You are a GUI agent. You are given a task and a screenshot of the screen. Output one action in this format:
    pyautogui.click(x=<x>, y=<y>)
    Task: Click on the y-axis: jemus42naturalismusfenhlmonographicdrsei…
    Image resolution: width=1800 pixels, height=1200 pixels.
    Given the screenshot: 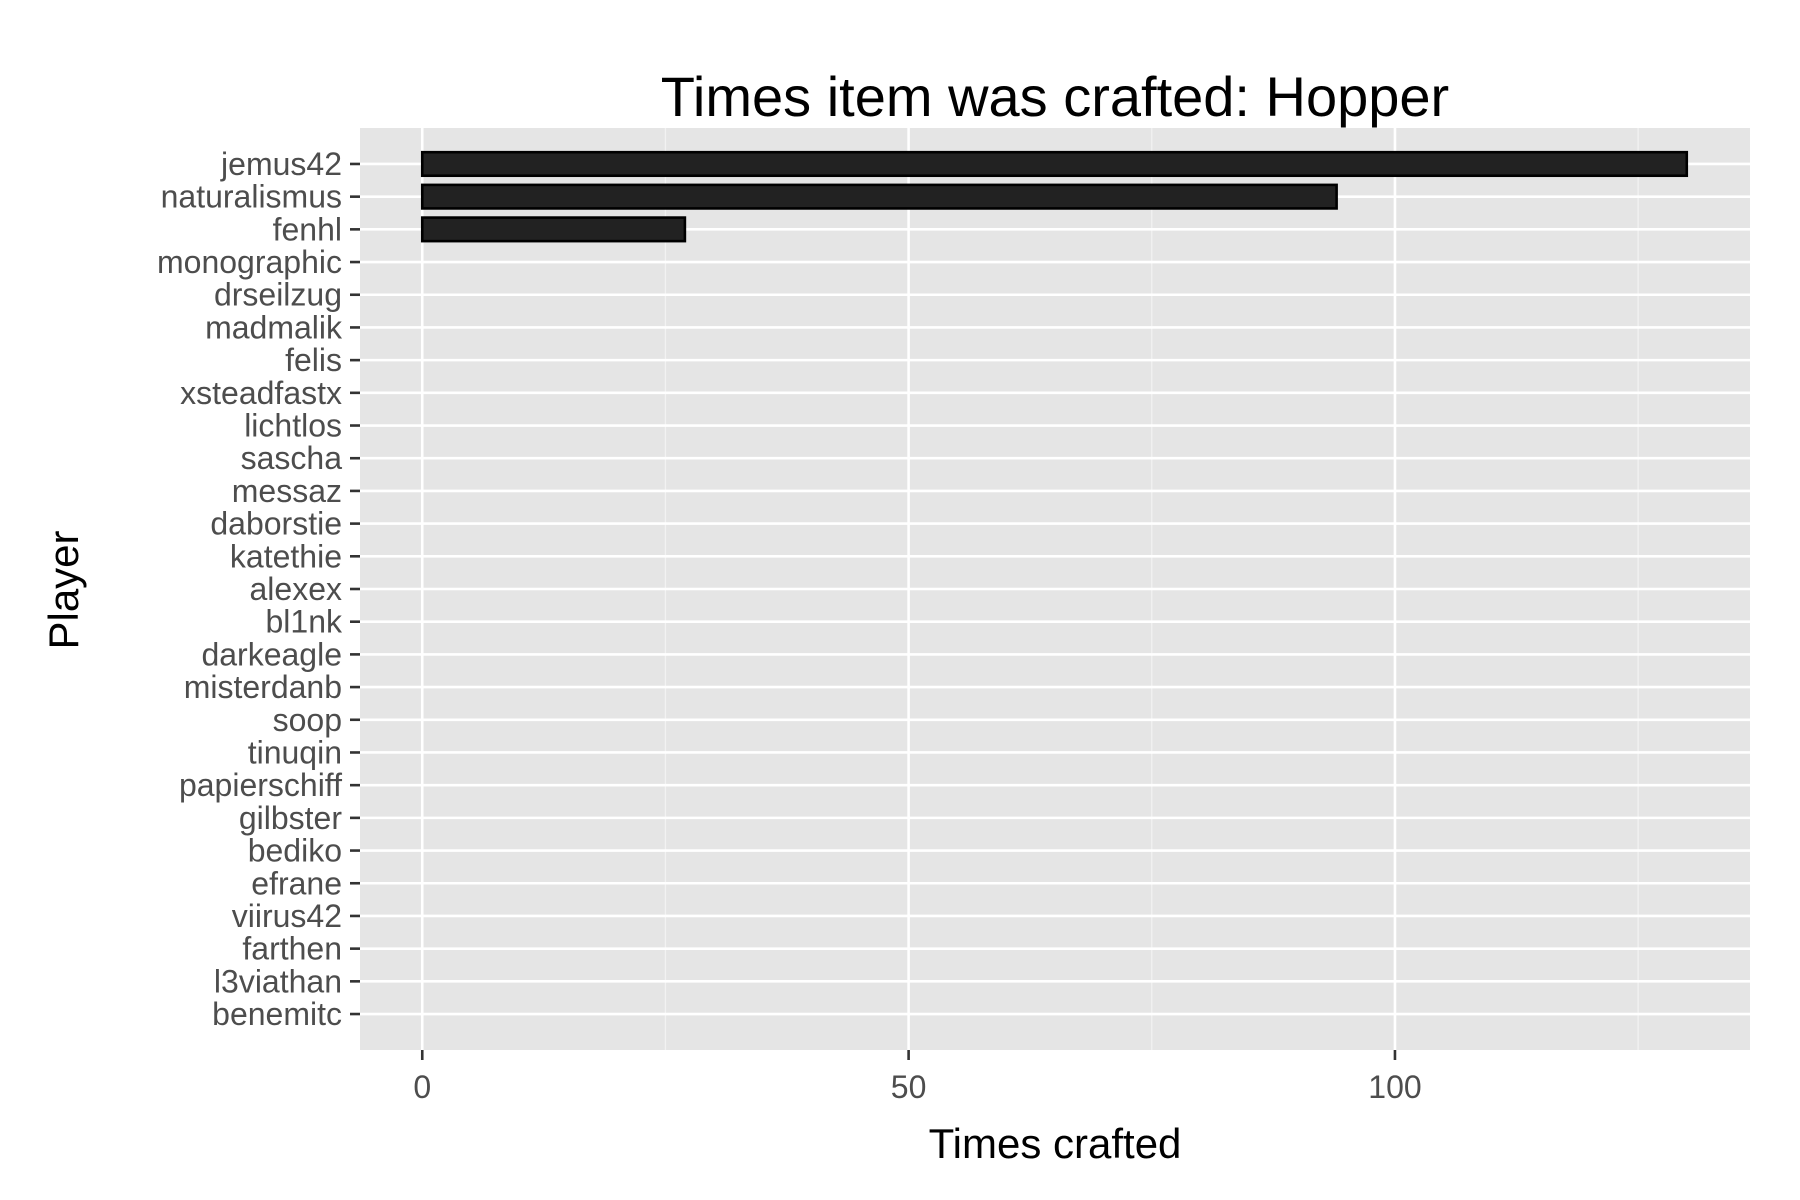 What is the action you would take?
    pyautogui.click(x=258, y=589)
    